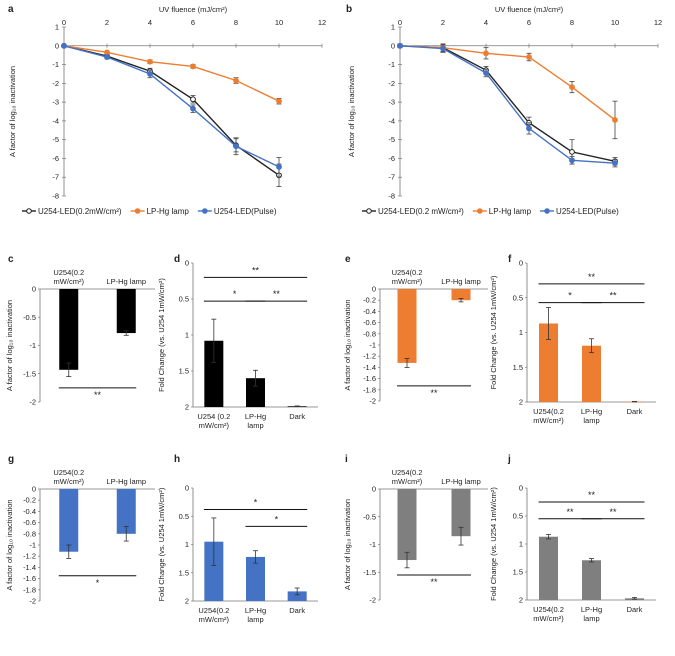  What do you see at coordinates (29, 589) in the screenshot?
I see `y-tick-label: -1.8` at bounding box center [29, 589].